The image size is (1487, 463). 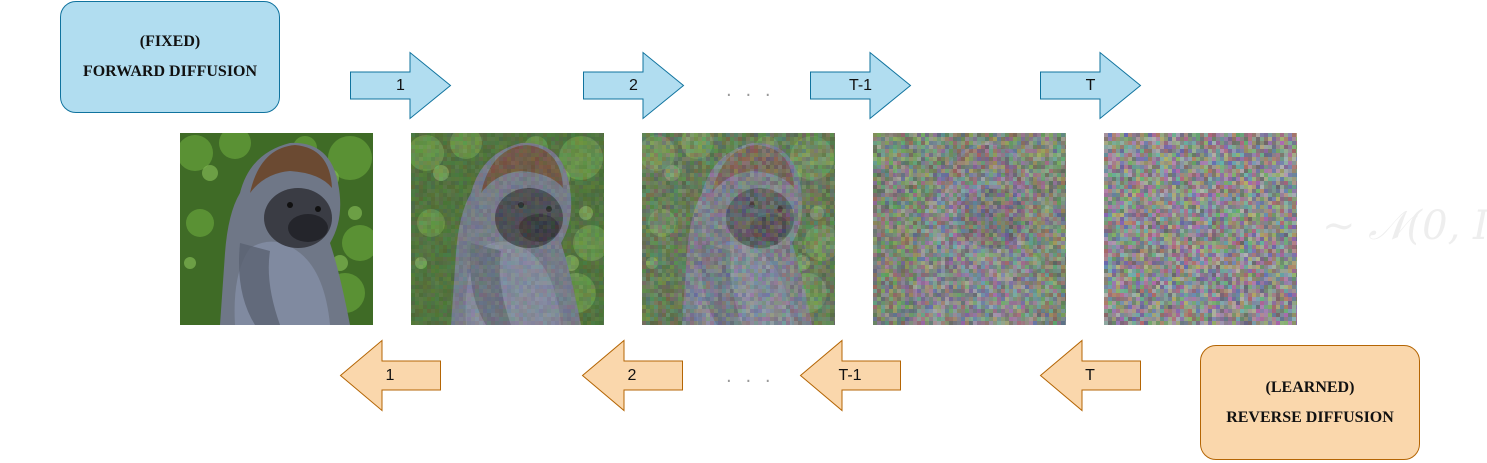 I want to click on gaussian-distribution-label: ∼ 𝒩(0, I), so click(x=1404, y=226).